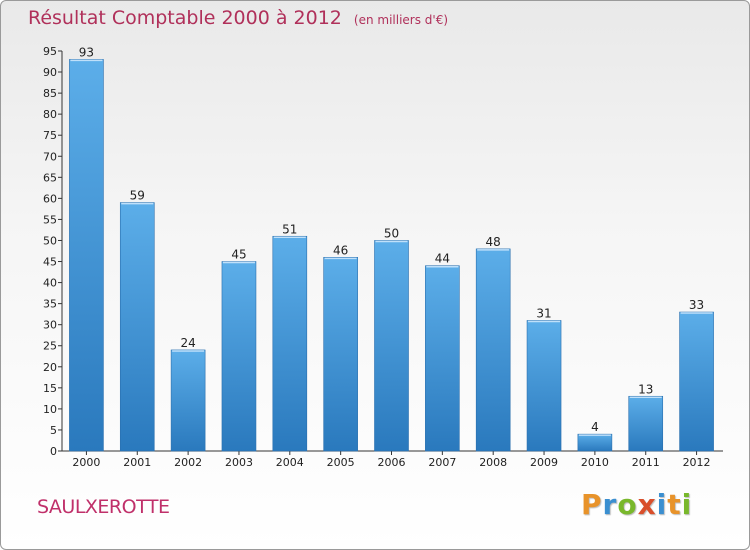  What do you see at coordinates (340, 250) in the screenshot?
I see `data-label-2005: 46` at bounding box center [340, 250].